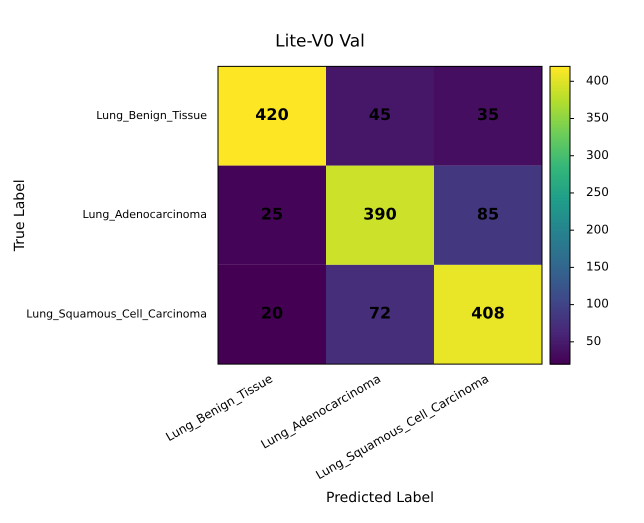  Describe the element at coordinates (597, 192) in the screenshot. I see `color-bar-label: 250` at that location.